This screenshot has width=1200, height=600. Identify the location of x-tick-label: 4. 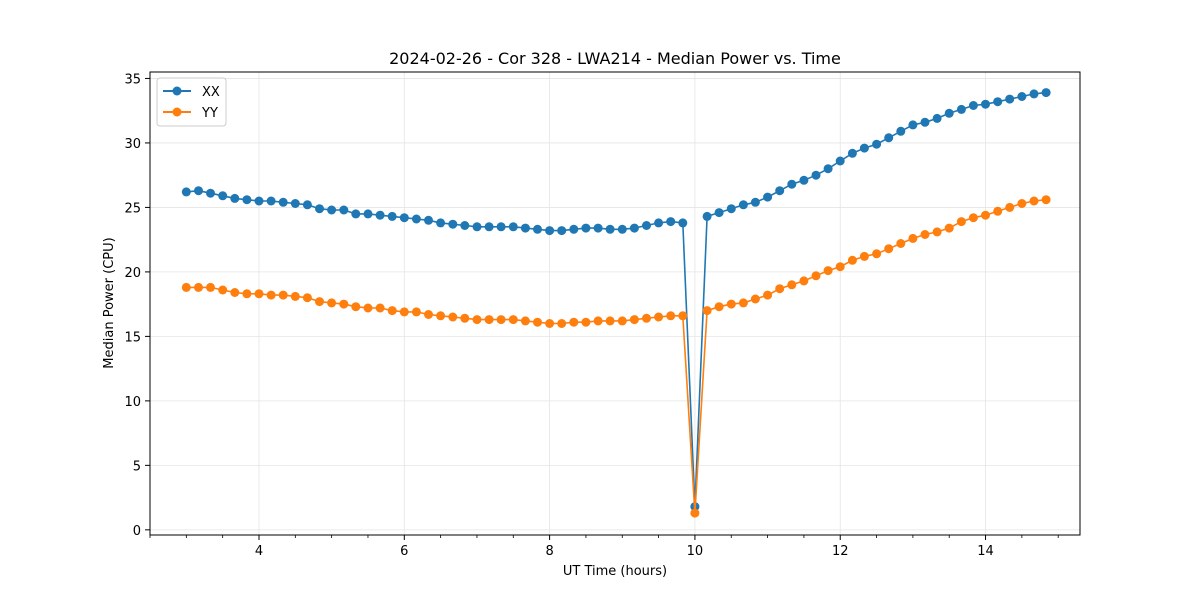
(259, 551).